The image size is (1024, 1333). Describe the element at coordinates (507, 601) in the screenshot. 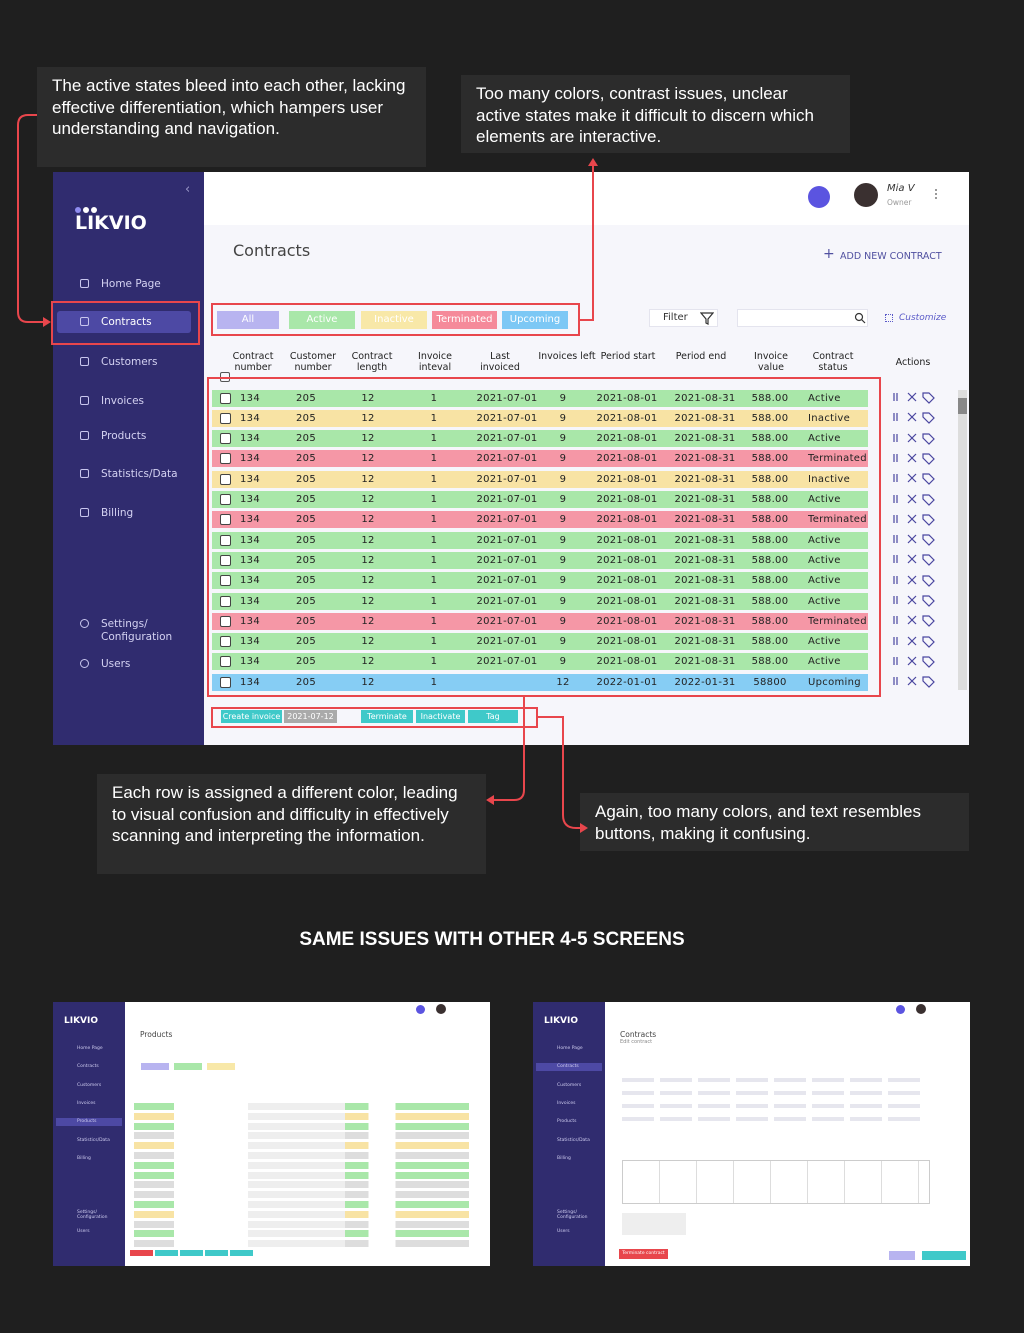

I see `table-cell: 2021-07-01` at that location.